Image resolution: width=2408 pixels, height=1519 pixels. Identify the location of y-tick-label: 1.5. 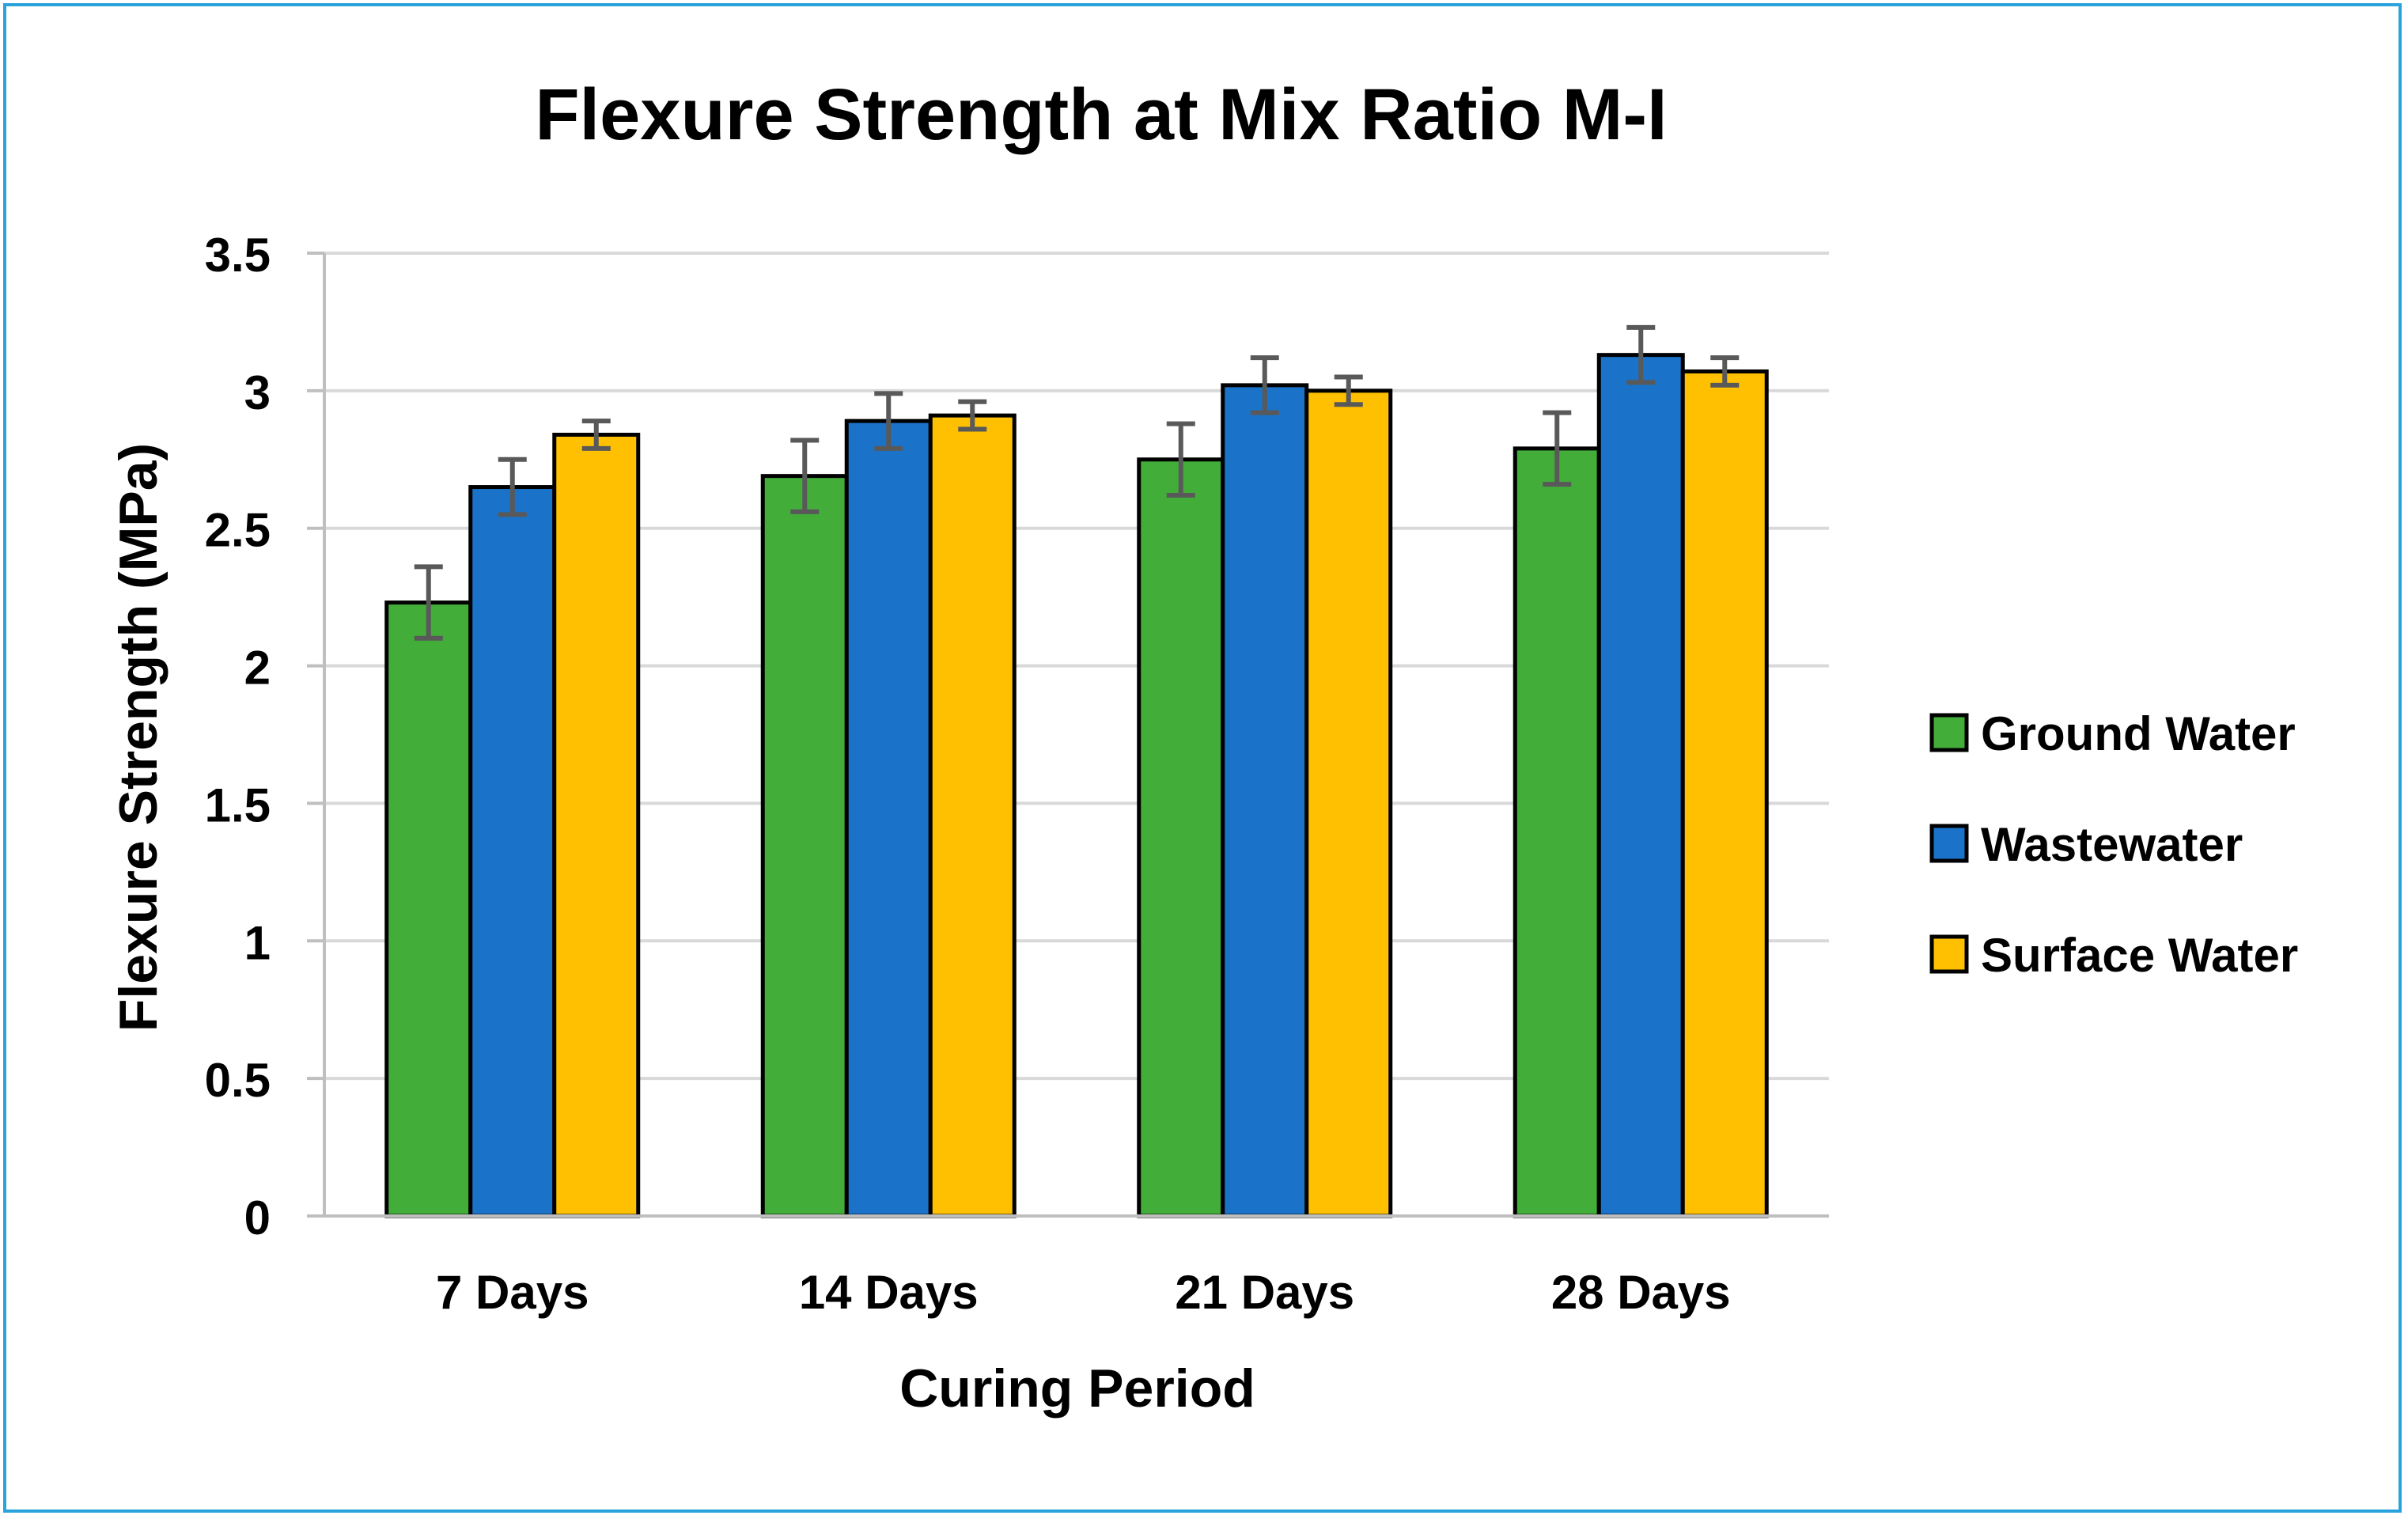
(238, 804).